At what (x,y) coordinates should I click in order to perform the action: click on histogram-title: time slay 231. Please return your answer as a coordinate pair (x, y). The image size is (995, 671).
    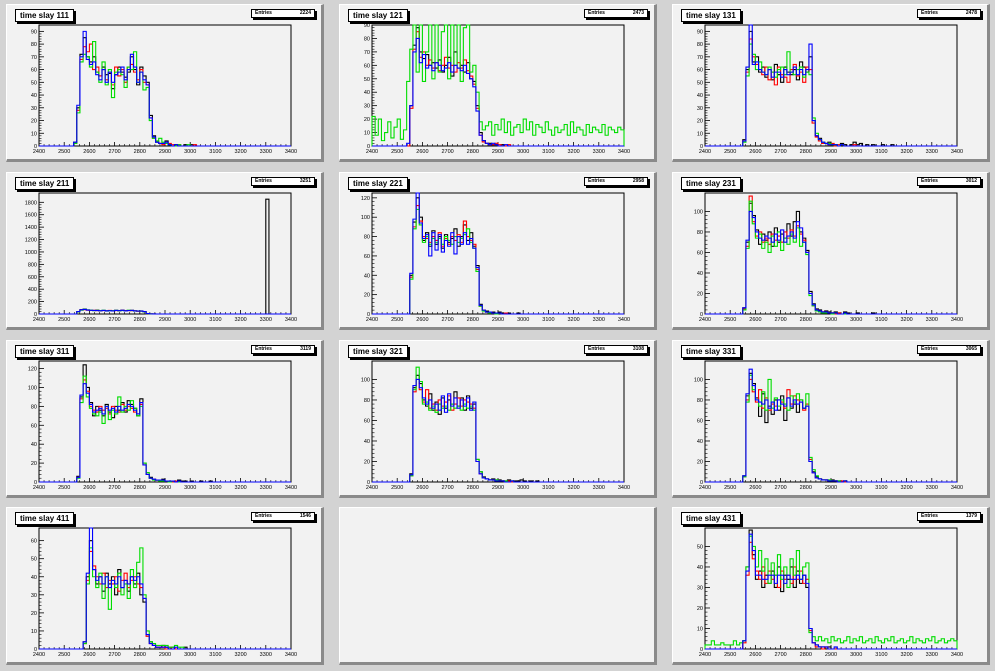
    Looking at the image, I should click on (711, 183).